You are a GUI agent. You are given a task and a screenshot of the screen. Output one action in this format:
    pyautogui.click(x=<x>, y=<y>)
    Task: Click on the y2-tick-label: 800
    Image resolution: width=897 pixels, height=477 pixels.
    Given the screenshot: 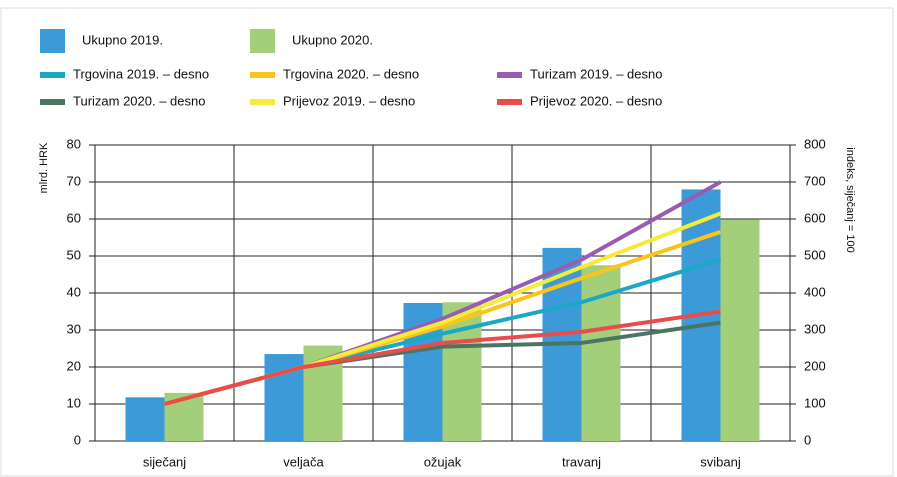 What is the action you would take?
    pyautogui.click(x=815, y=143)
    